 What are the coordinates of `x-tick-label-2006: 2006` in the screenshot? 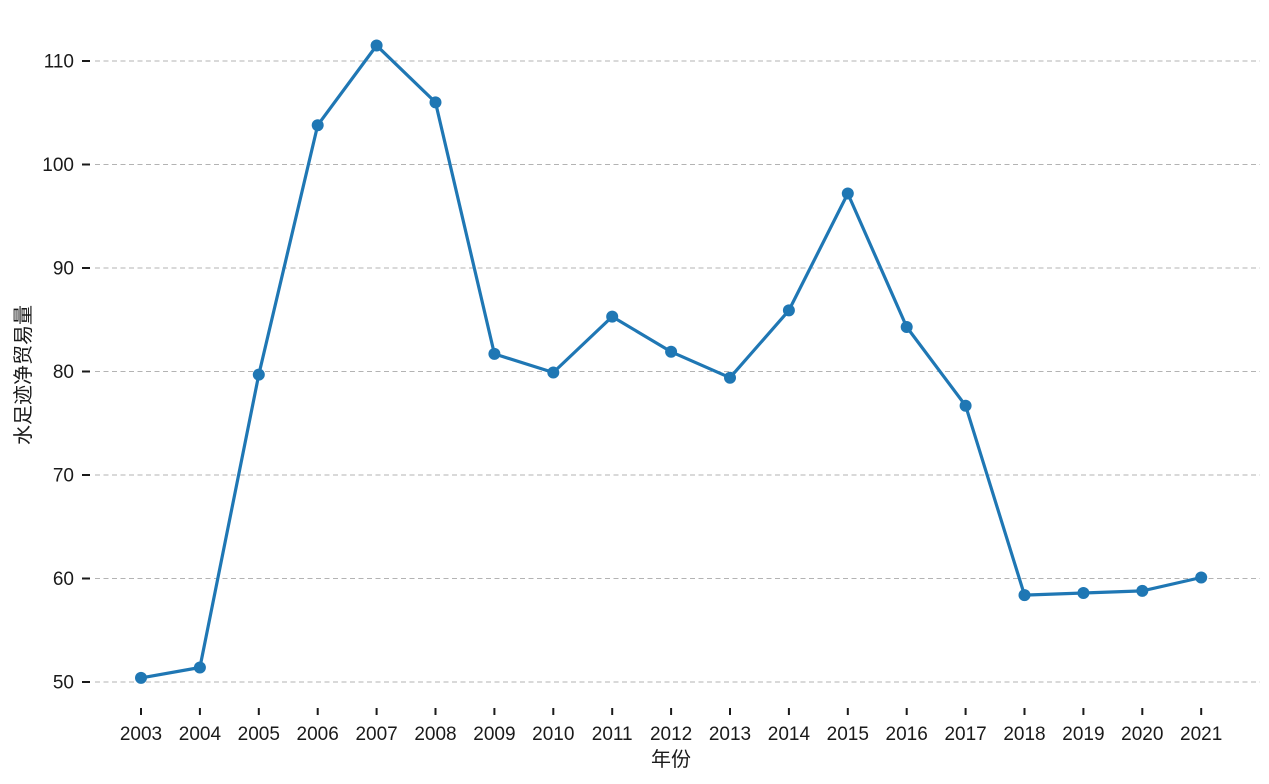 It's located at (318, 734).